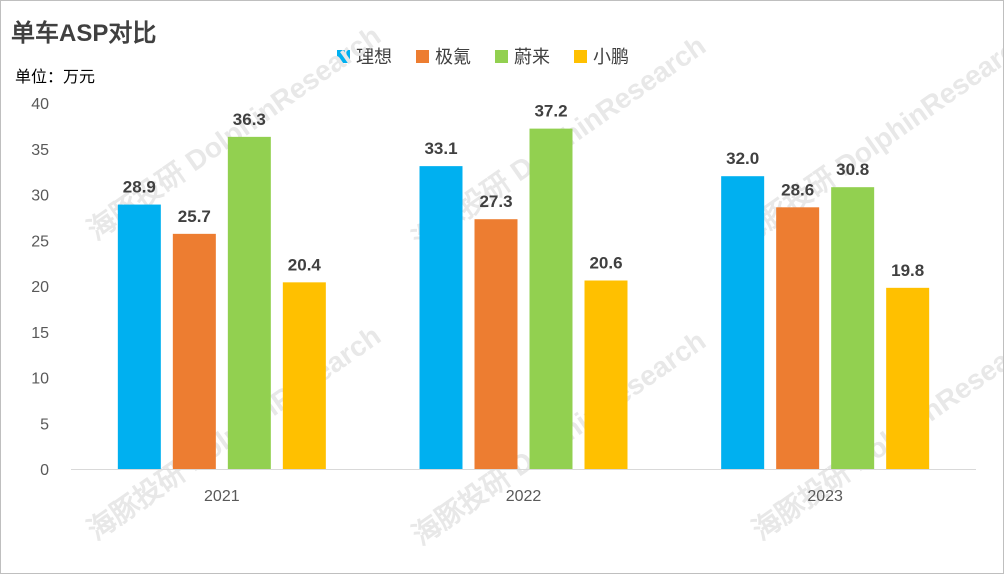 This screenshot has width=1004, height=574. I want to click on legend: 理想 极氪 蔚来 小鹏, so click(483, 56).